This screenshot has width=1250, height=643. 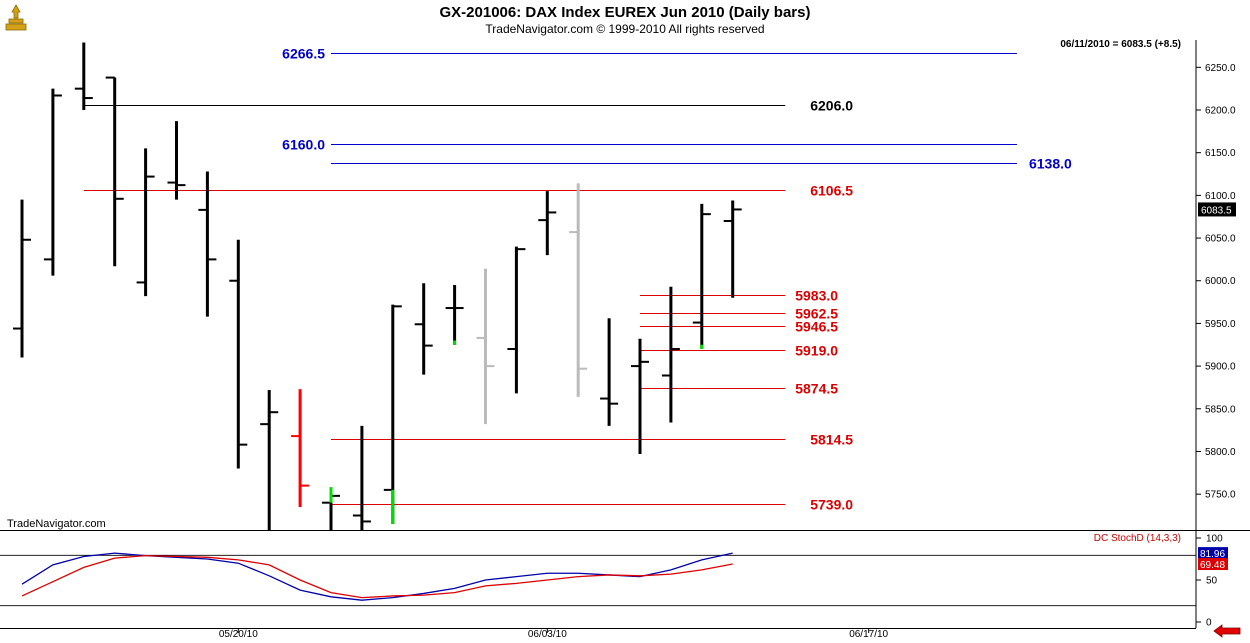 I want to click on level-label: 5814.5, so click(x=831, y=440).